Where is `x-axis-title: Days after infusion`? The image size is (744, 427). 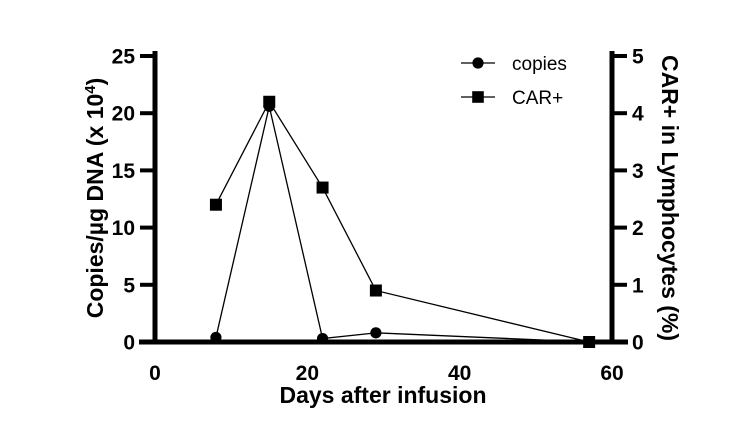
x-axis-title: Days after infusion is located at coordinates (382, 395).